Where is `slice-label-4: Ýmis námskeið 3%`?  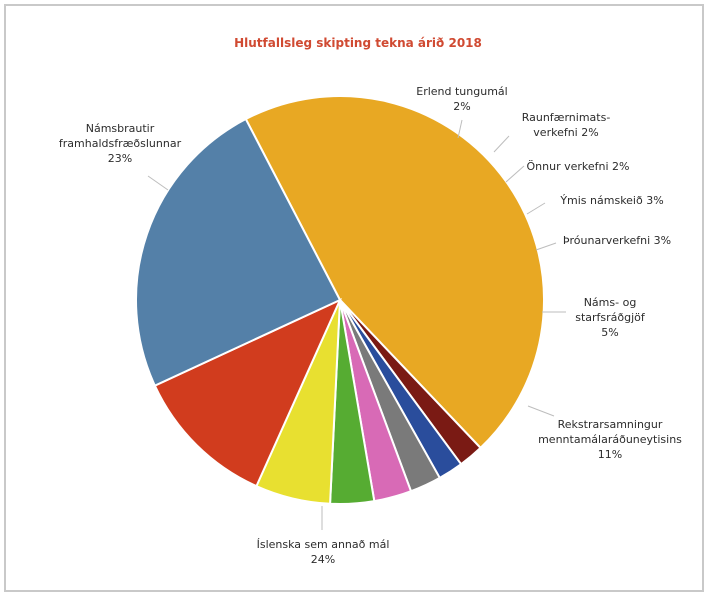
slice-label-4: Ýmis námskeið 3% is located at coordinates (611, 200).